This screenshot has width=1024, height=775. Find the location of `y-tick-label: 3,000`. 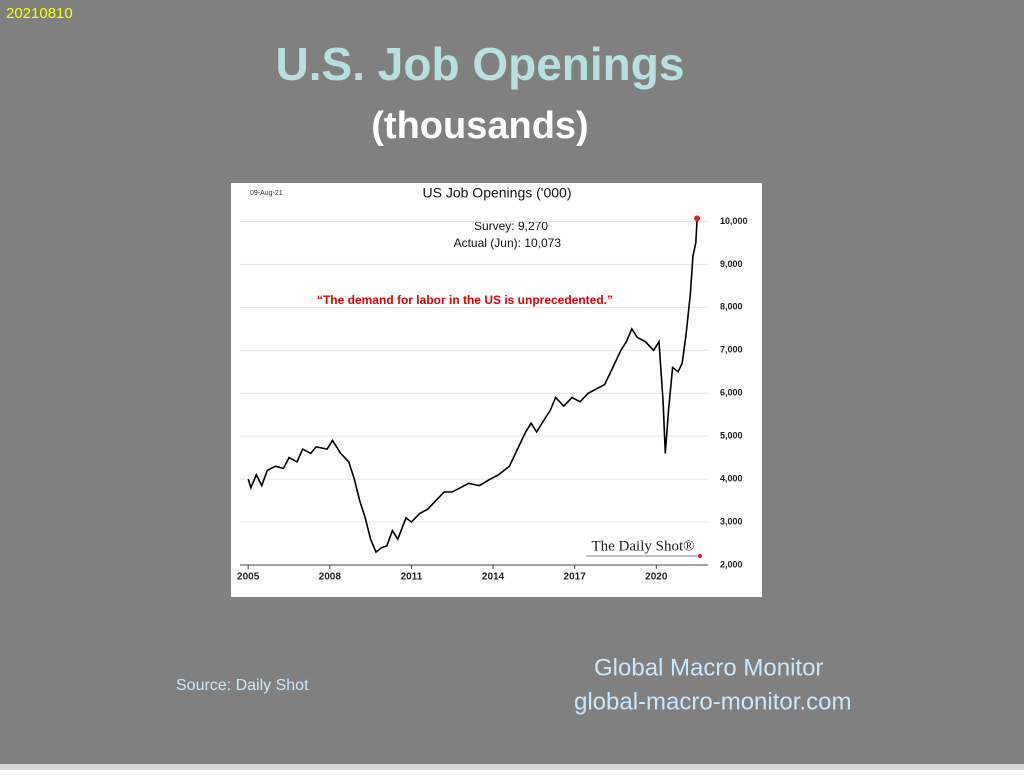

y-tick-label: 3,000 is located at coordinates (731, 521).